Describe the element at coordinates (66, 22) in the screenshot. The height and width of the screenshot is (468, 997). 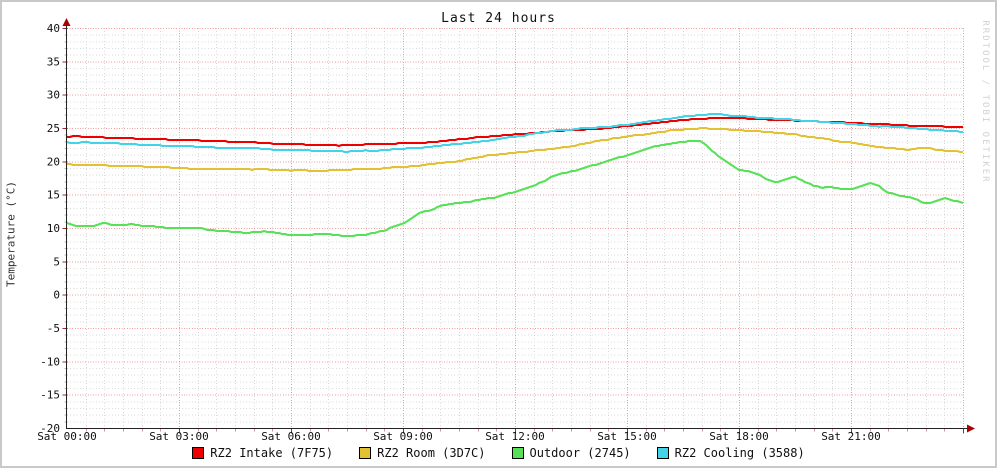
I see `y-axis-arrow` at that location.